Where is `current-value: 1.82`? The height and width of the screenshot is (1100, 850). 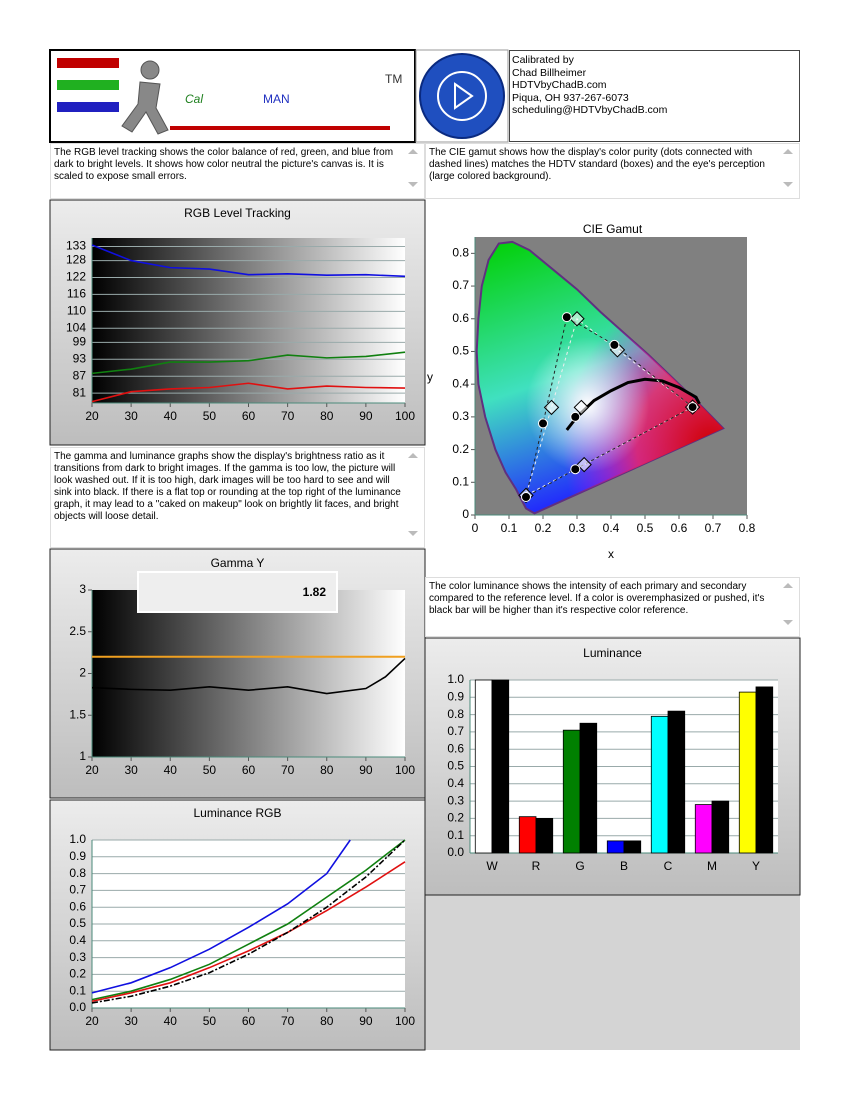 current-value: 1.82 is located at coordinates (315, 592).